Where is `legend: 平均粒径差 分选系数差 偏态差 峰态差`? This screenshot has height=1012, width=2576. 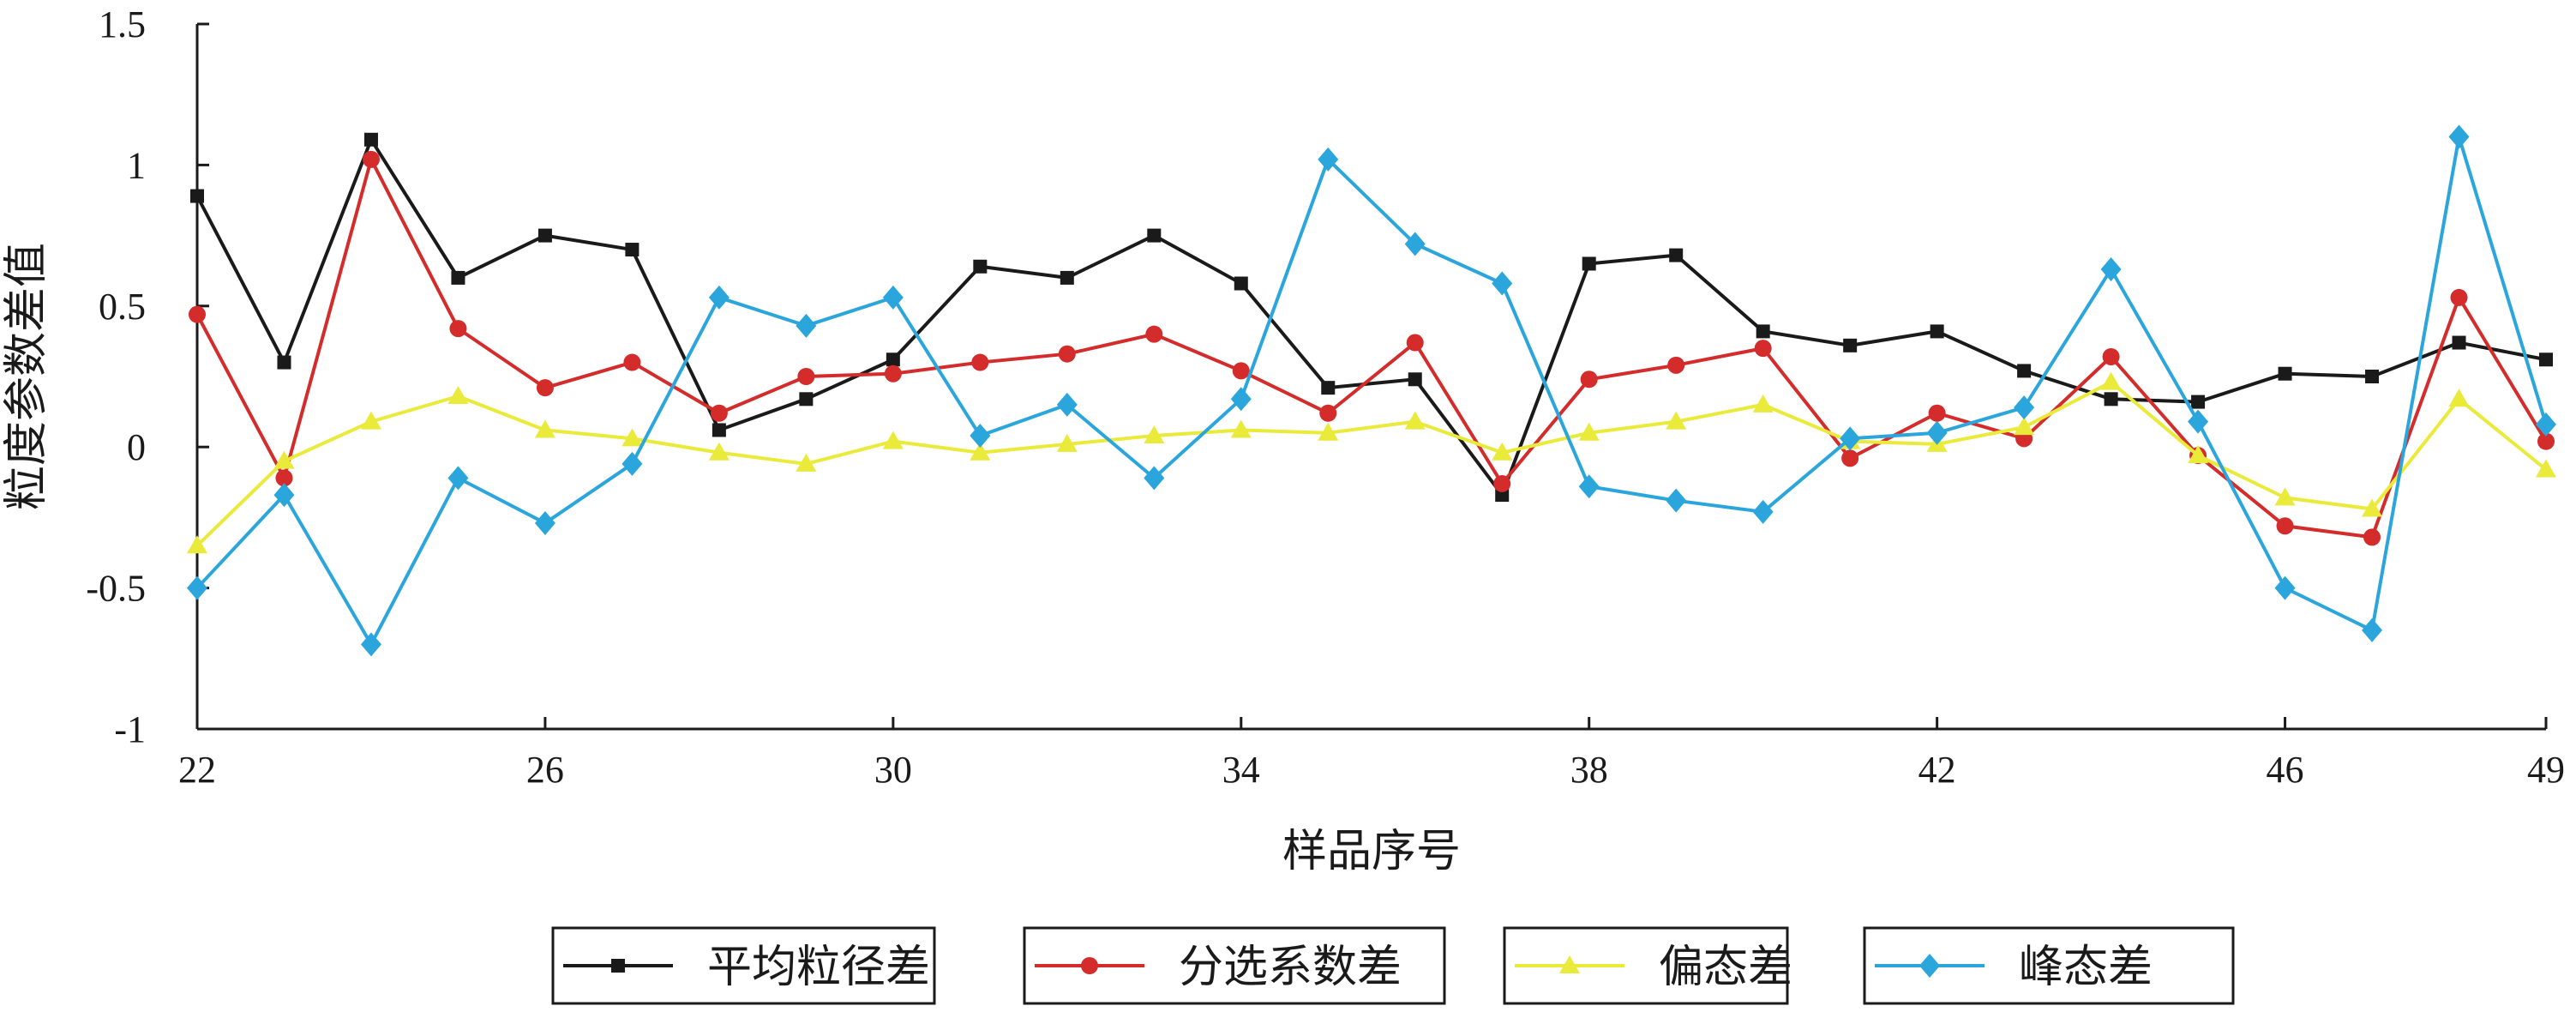 legend: 平均粒径差 分选系数差 偏态差 峰态差 is located at coordinates (1393, 965).